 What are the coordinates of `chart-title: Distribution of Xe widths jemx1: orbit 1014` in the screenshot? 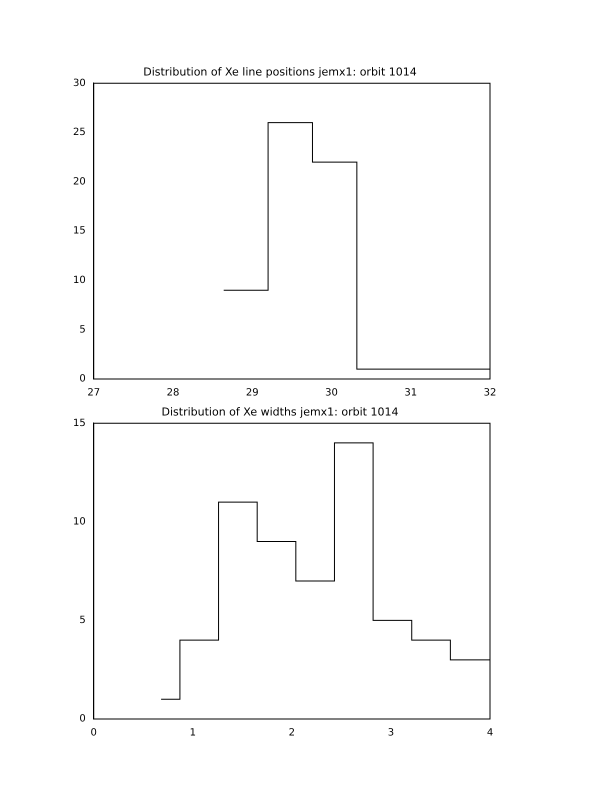 It's located at (280, 411).